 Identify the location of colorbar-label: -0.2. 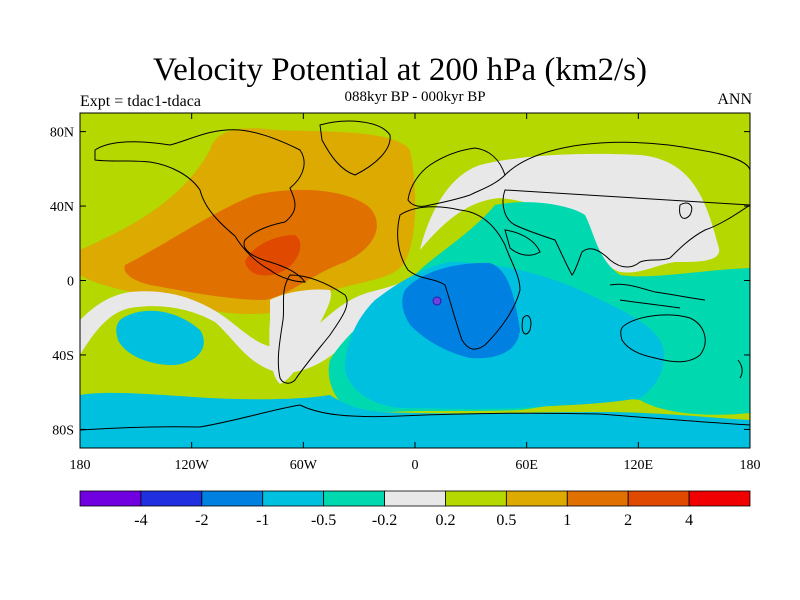
(384, 520).